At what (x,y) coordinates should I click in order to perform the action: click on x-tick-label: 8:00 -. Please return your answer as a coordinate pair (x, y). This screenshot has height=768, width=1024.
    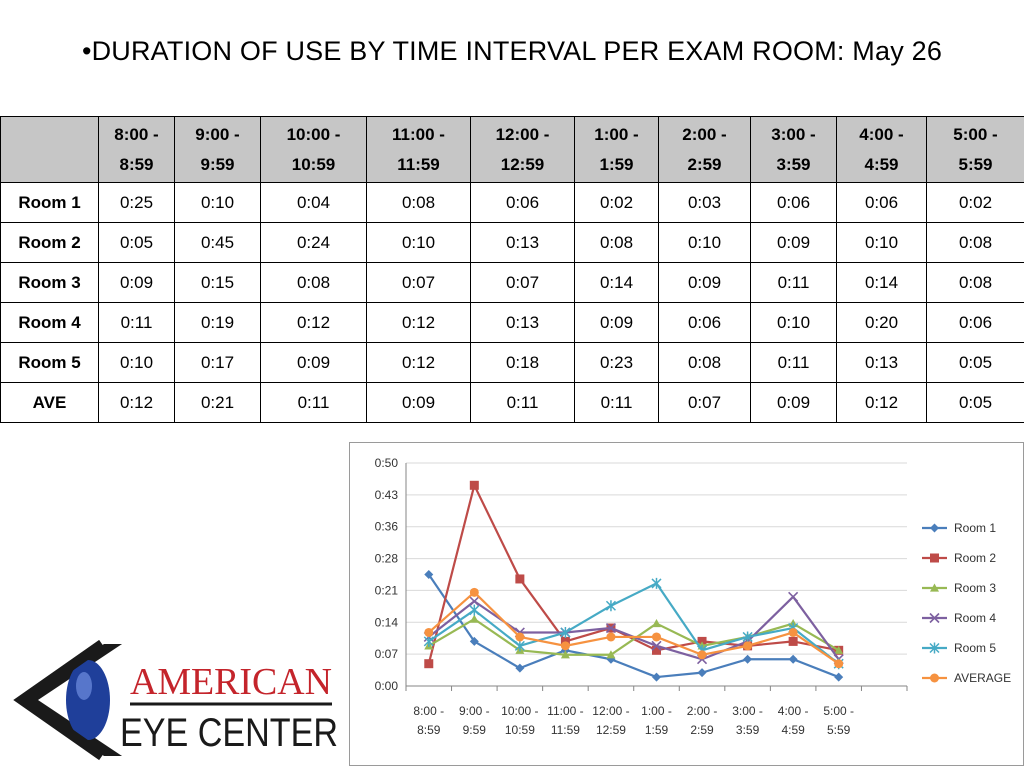
    Looking at the image, I should click on (428, 711).